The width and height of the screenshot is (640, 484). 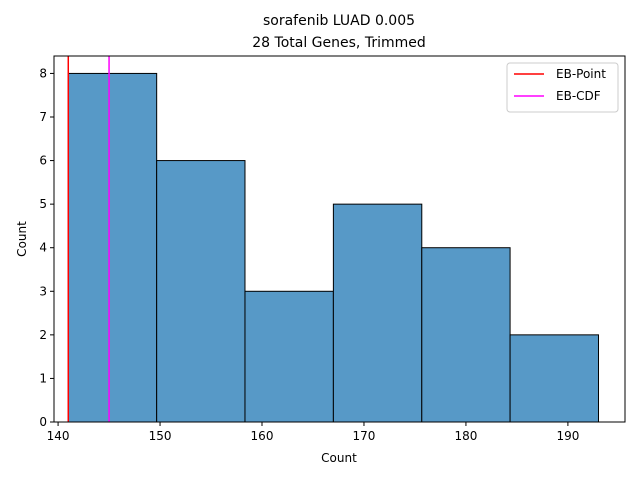 What do you see at coordinates (43, 378) in the screenshot?
I see `y-tick-label: 1` at bounding box center [43, 378].